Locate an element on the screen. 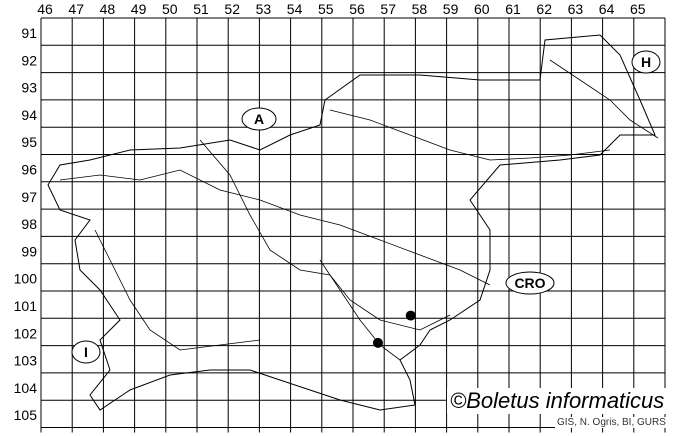 This screenshot has width=680, height=436. column-label: 58 is located at coordinates (420, 9).